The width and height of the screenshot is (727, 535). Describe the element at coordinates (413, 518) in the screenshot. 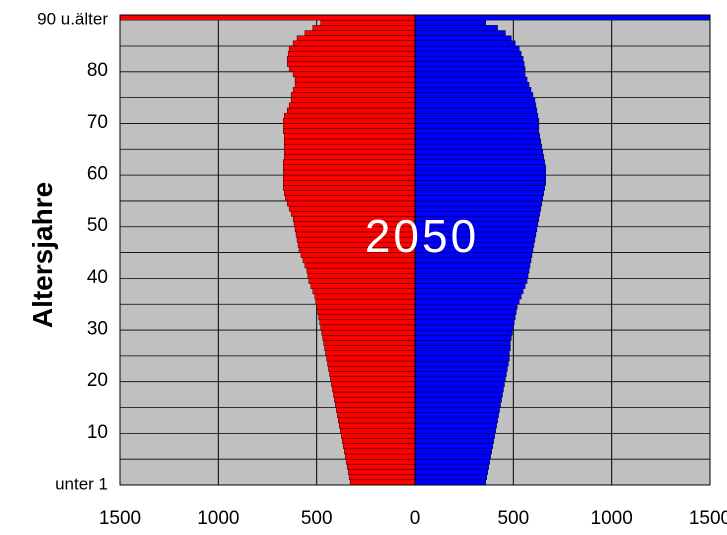

I see `x-tick-labels: 1500 1000 500 0 500 1000 1500` at that location.